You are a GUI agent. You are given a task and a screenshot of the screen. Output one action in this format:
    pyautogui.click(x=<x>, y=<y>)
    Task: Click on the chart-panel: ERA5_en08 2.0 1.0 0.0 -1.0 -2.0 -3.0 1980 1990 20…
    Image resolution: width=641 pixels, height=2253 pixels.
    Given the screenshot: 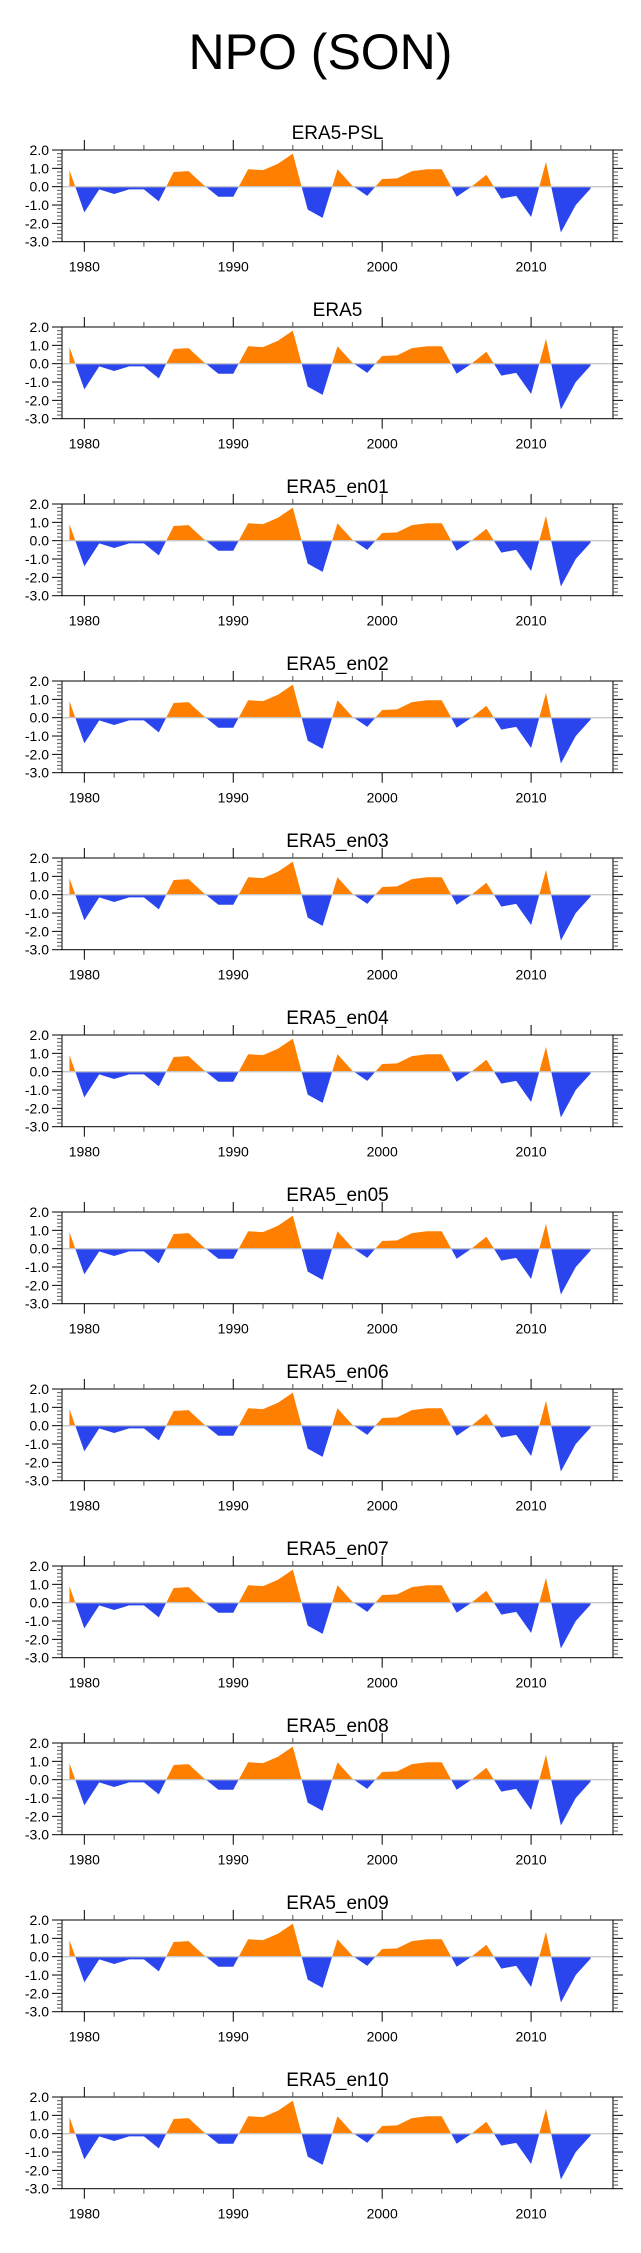 What is the action you would take?
    pyautogui.click(x=324, y=1792)
    